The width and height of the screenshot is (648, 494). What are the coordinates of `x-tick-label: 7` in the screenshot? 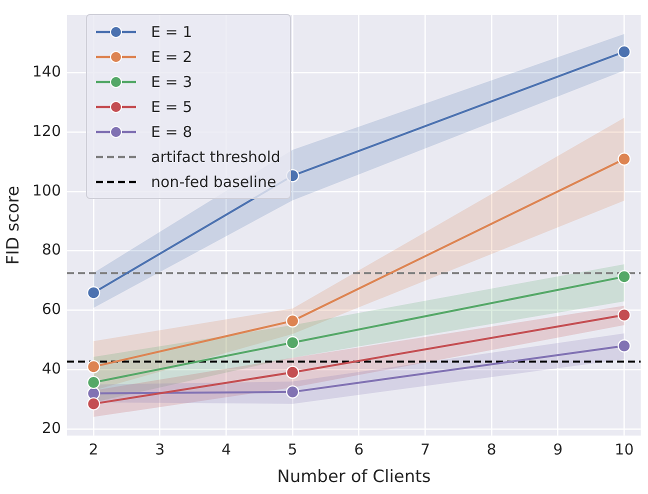 It's located at (425, 449).